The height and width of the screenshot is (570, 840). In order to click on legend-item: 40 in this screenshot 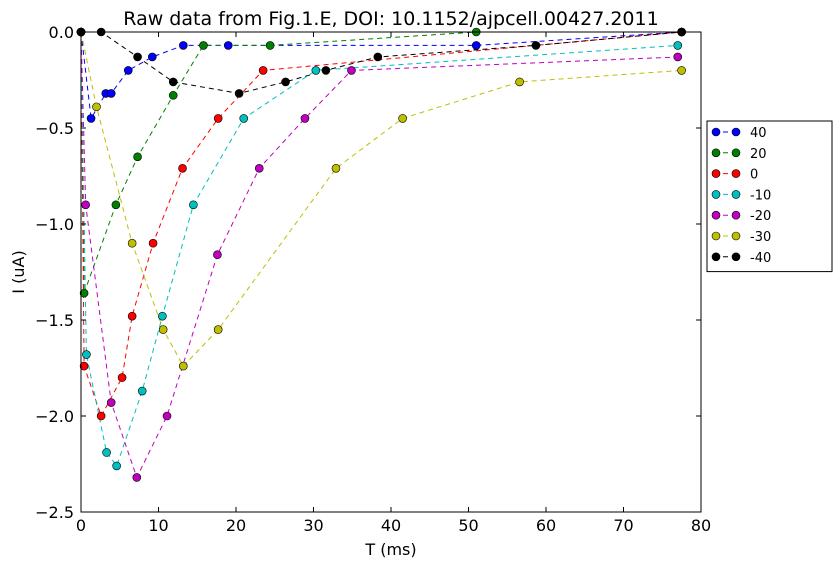, I will do `click(739, 133)`.